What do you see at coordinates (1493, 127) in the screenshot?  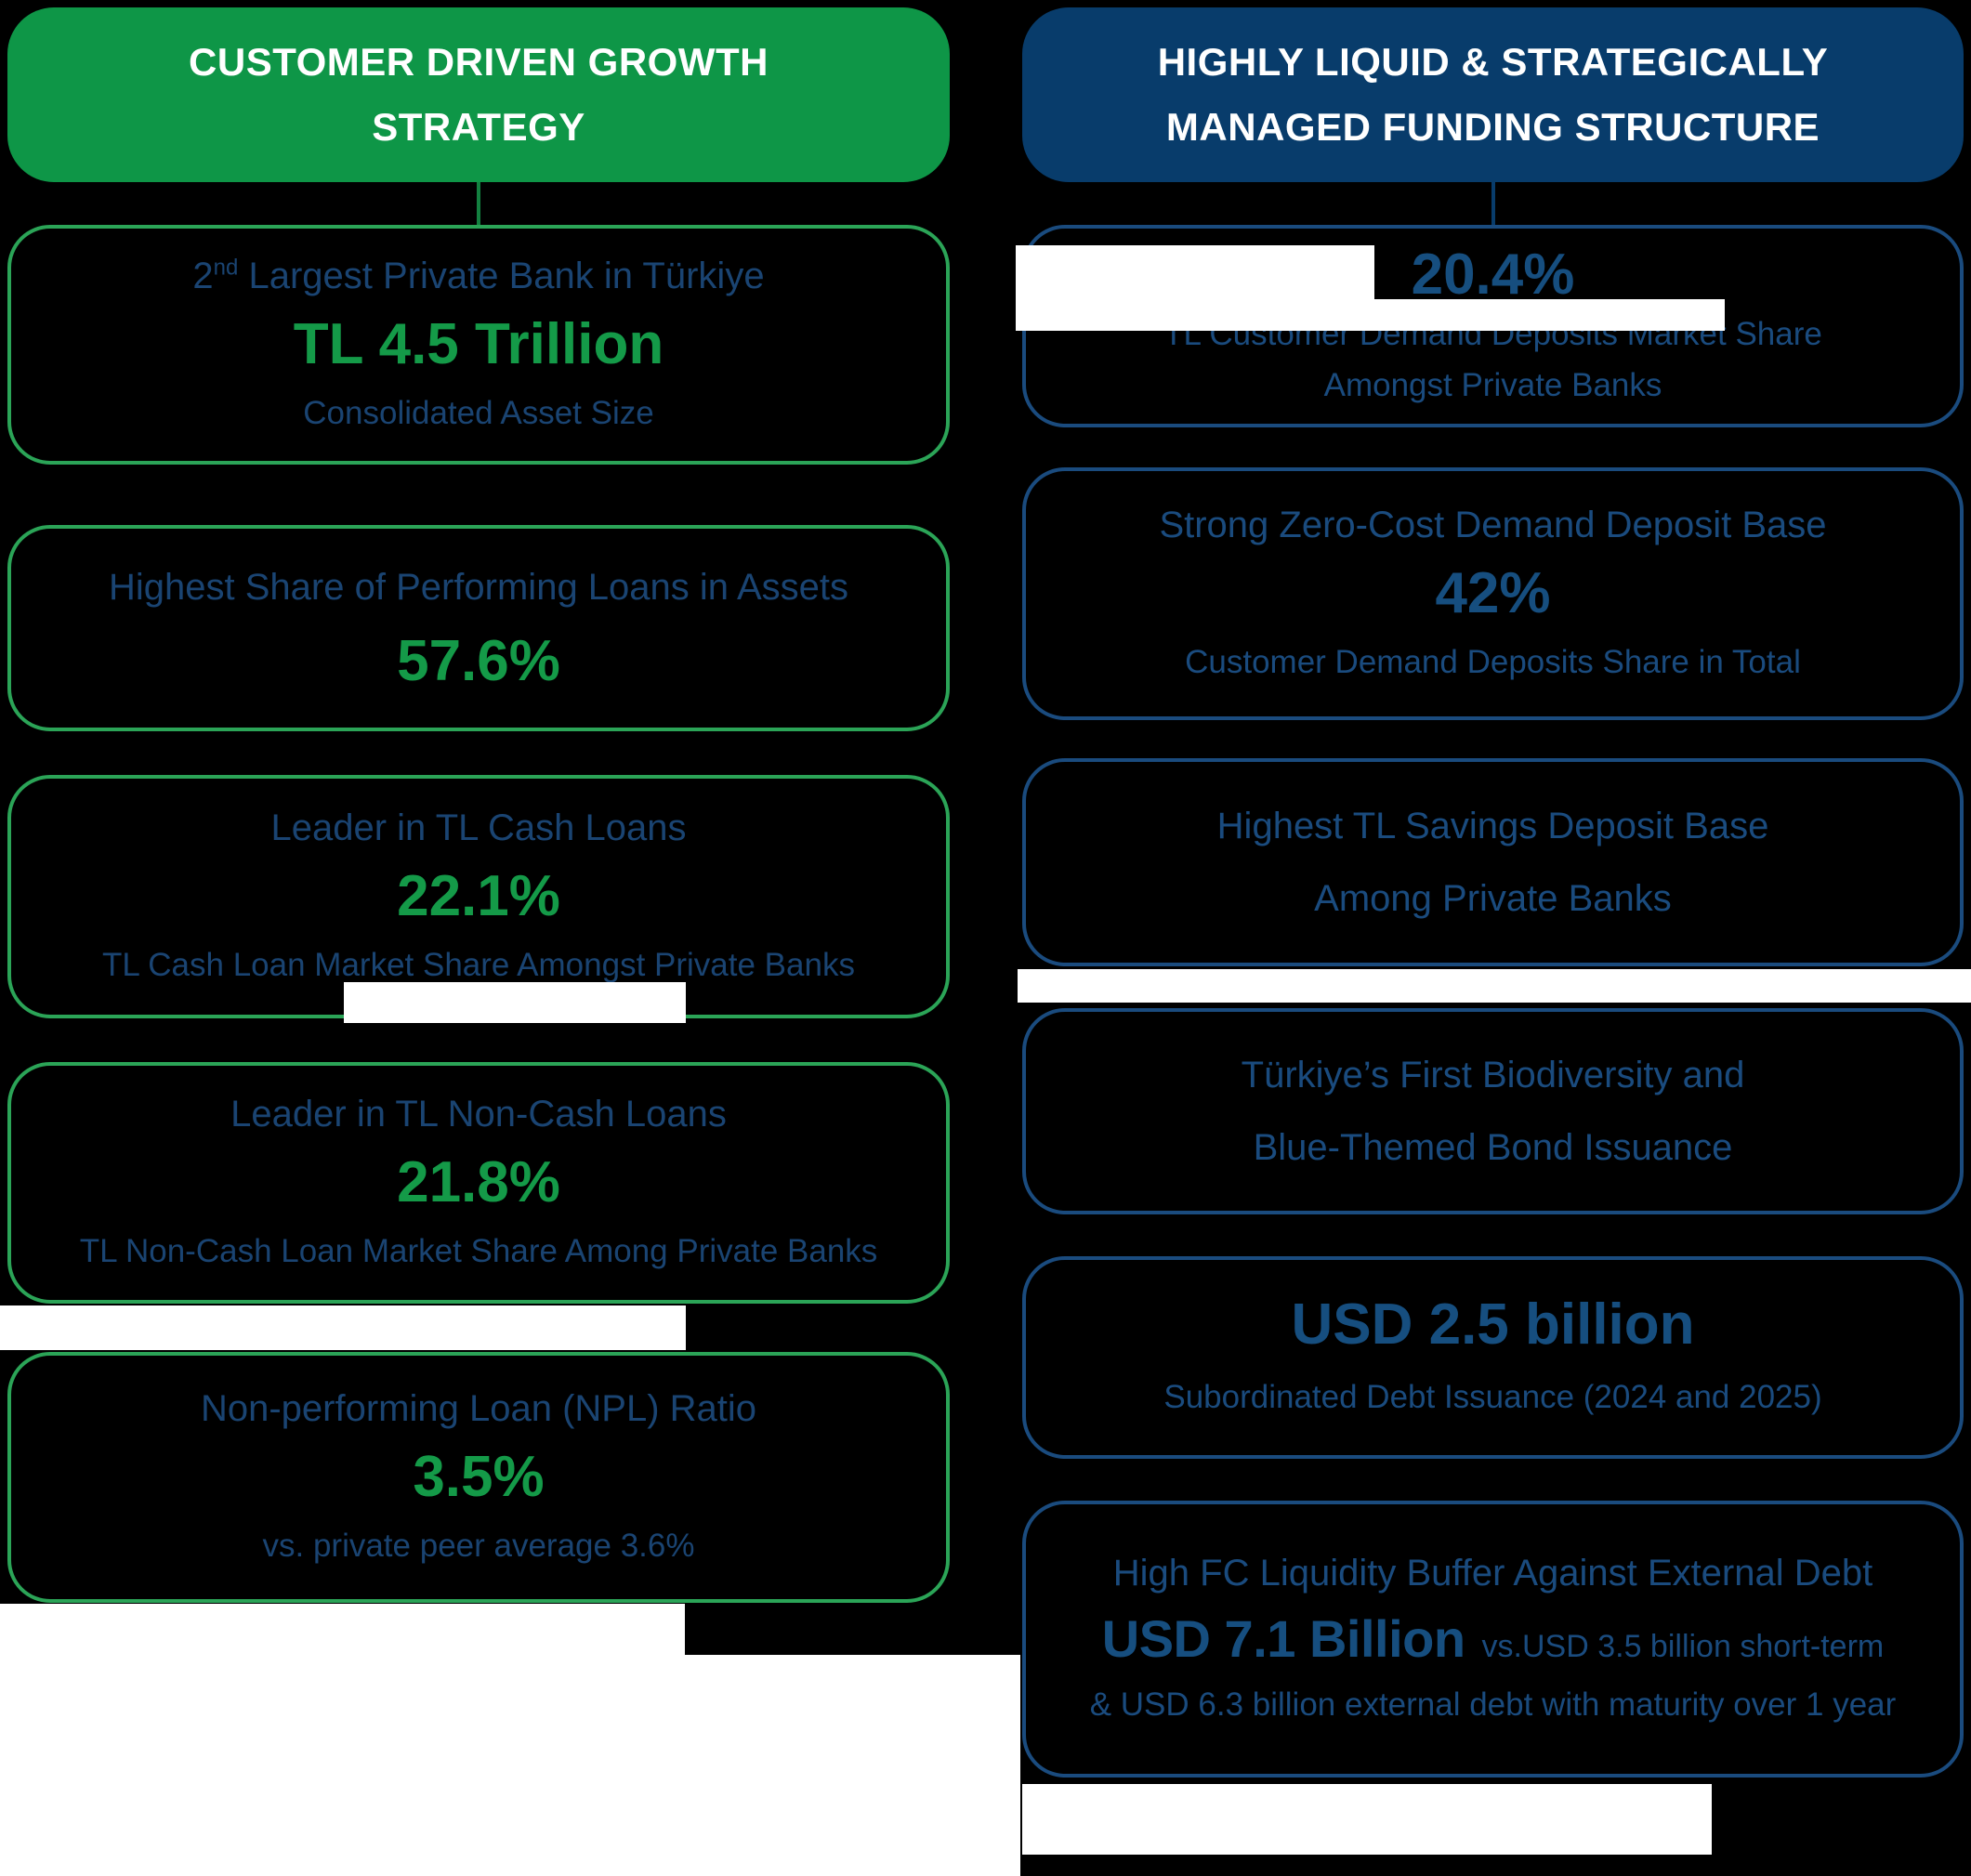 I see `right-header-line2: MANAGED FUNDING STRUCTURE` at bounding box center [1493, 127].